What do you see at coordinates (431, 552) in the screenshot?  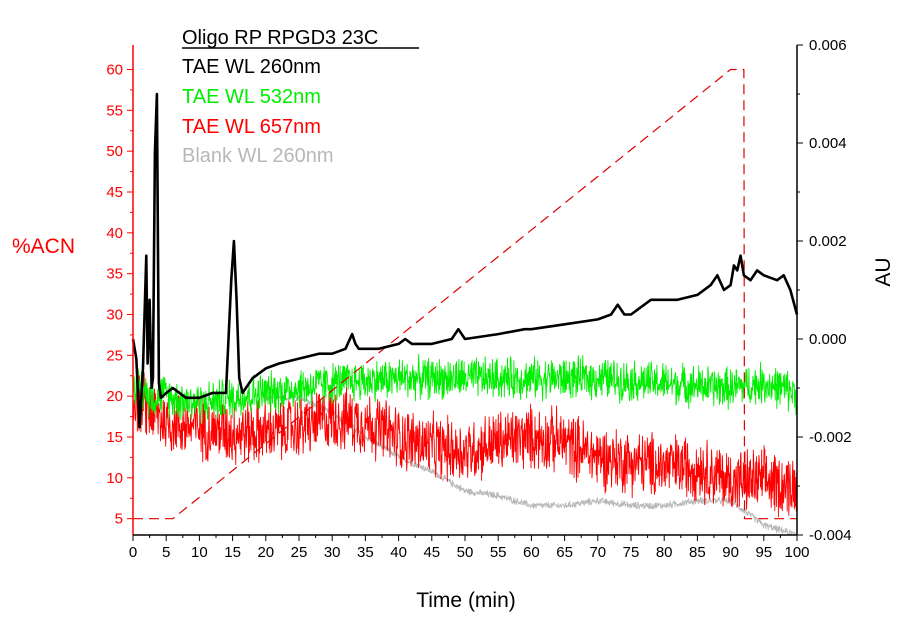 I see `x-tick-label: 45` at bounding box center [431, 552].